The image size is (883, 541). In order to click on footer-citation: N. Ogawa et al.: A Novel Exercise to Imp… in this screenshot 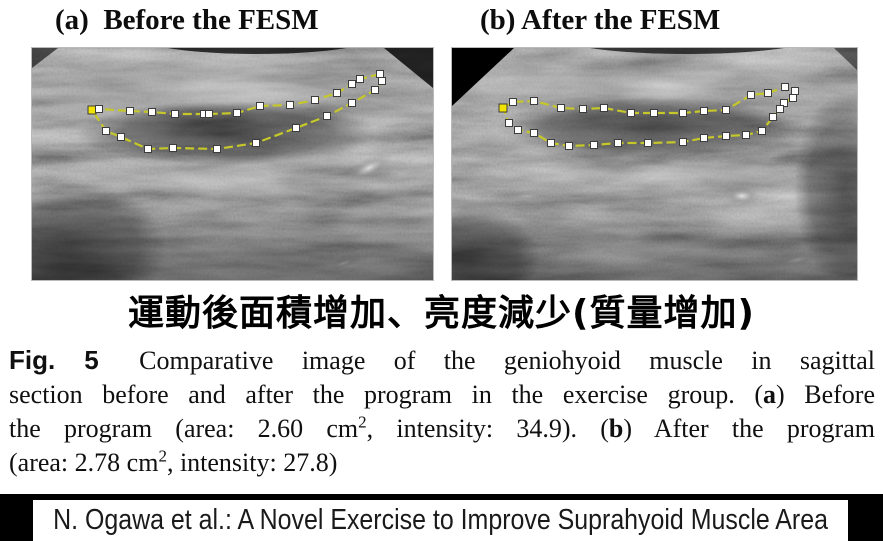, I will do `click(440, 520)`.